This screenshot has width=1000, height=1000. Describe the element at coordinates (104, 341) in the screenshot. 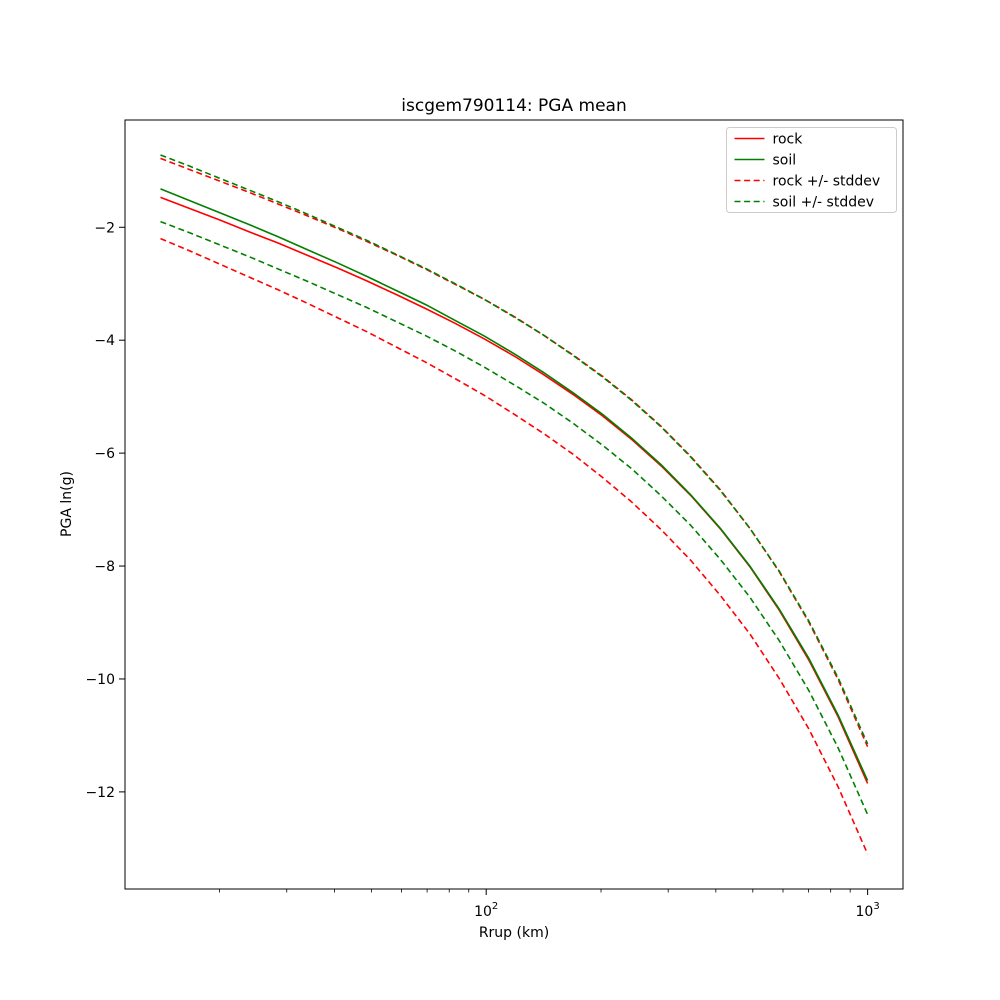

I see `y-tick-label: −4` at that location.